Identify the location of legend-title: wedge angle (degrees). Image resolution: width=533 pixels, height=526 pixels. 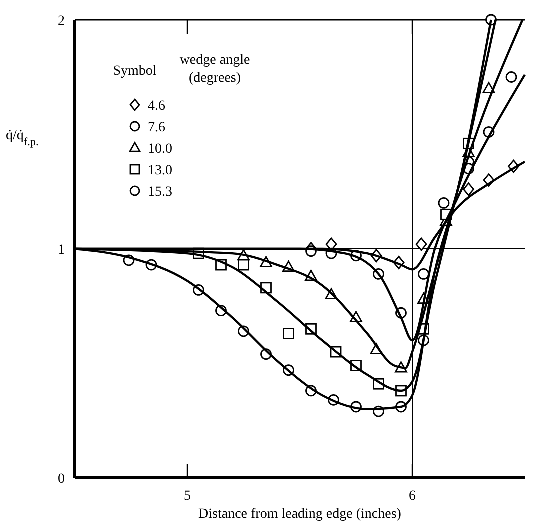
(215, 69).